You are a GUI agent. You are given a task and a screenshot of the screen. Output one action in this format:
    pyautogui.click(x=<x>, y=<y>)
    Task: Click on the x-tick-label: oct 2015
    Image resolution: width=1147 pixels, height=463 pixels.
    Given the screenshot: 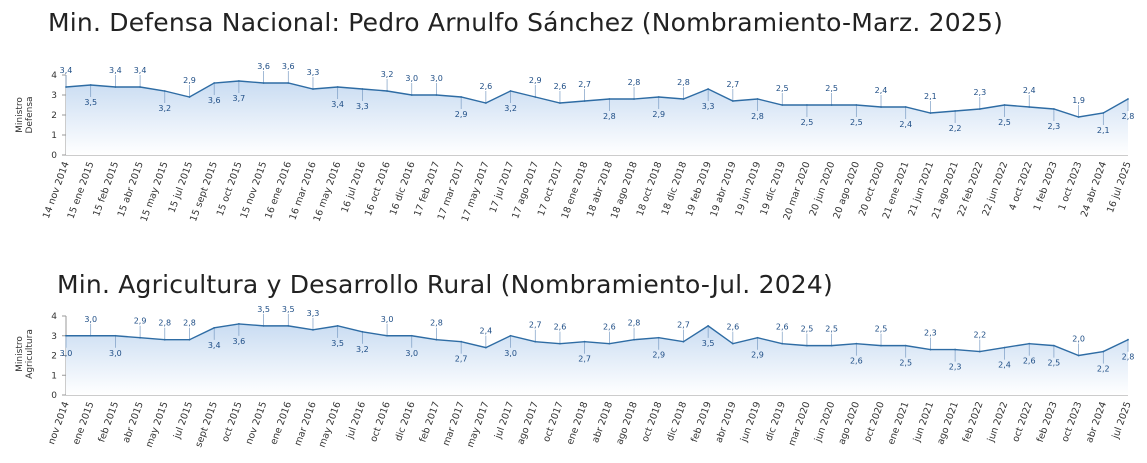 What is the action you would take?
    pyautogui.click(x=232, y=421)
    